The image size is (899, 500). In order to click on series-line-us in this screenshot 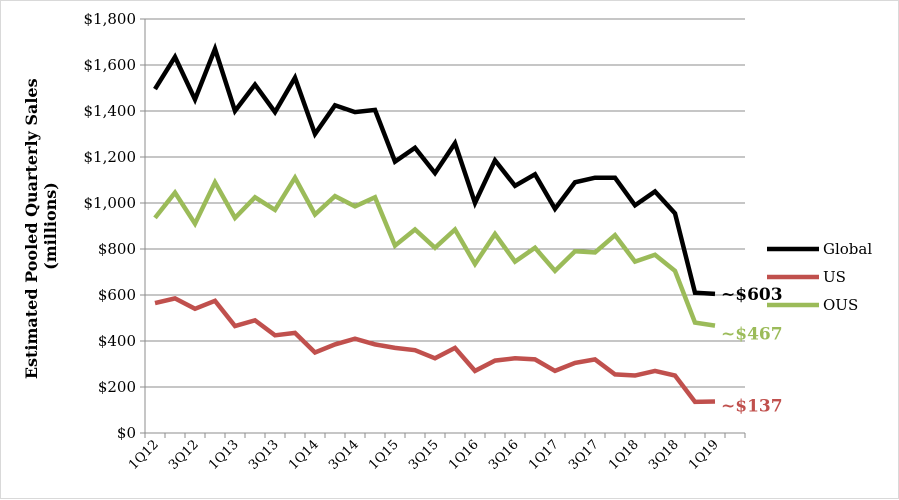, I will do `click(435, 350)`.